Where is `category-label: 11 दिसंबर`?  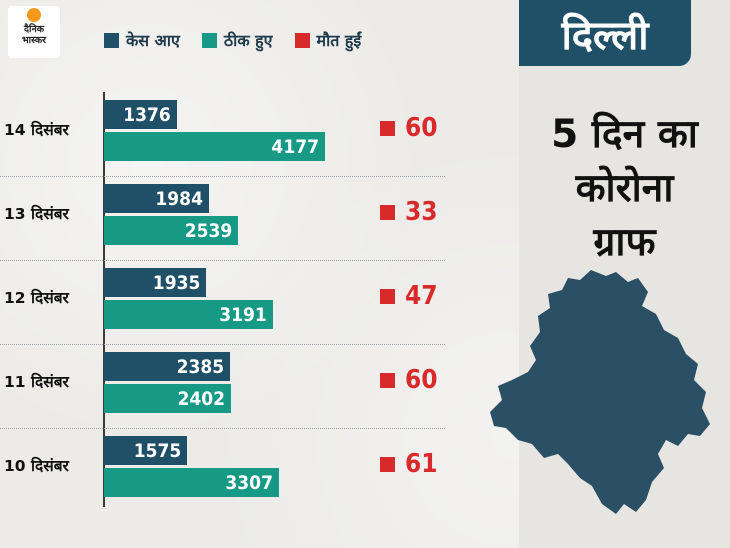
category-label: 11 दिसंबर is located at coordinates (36, 382).